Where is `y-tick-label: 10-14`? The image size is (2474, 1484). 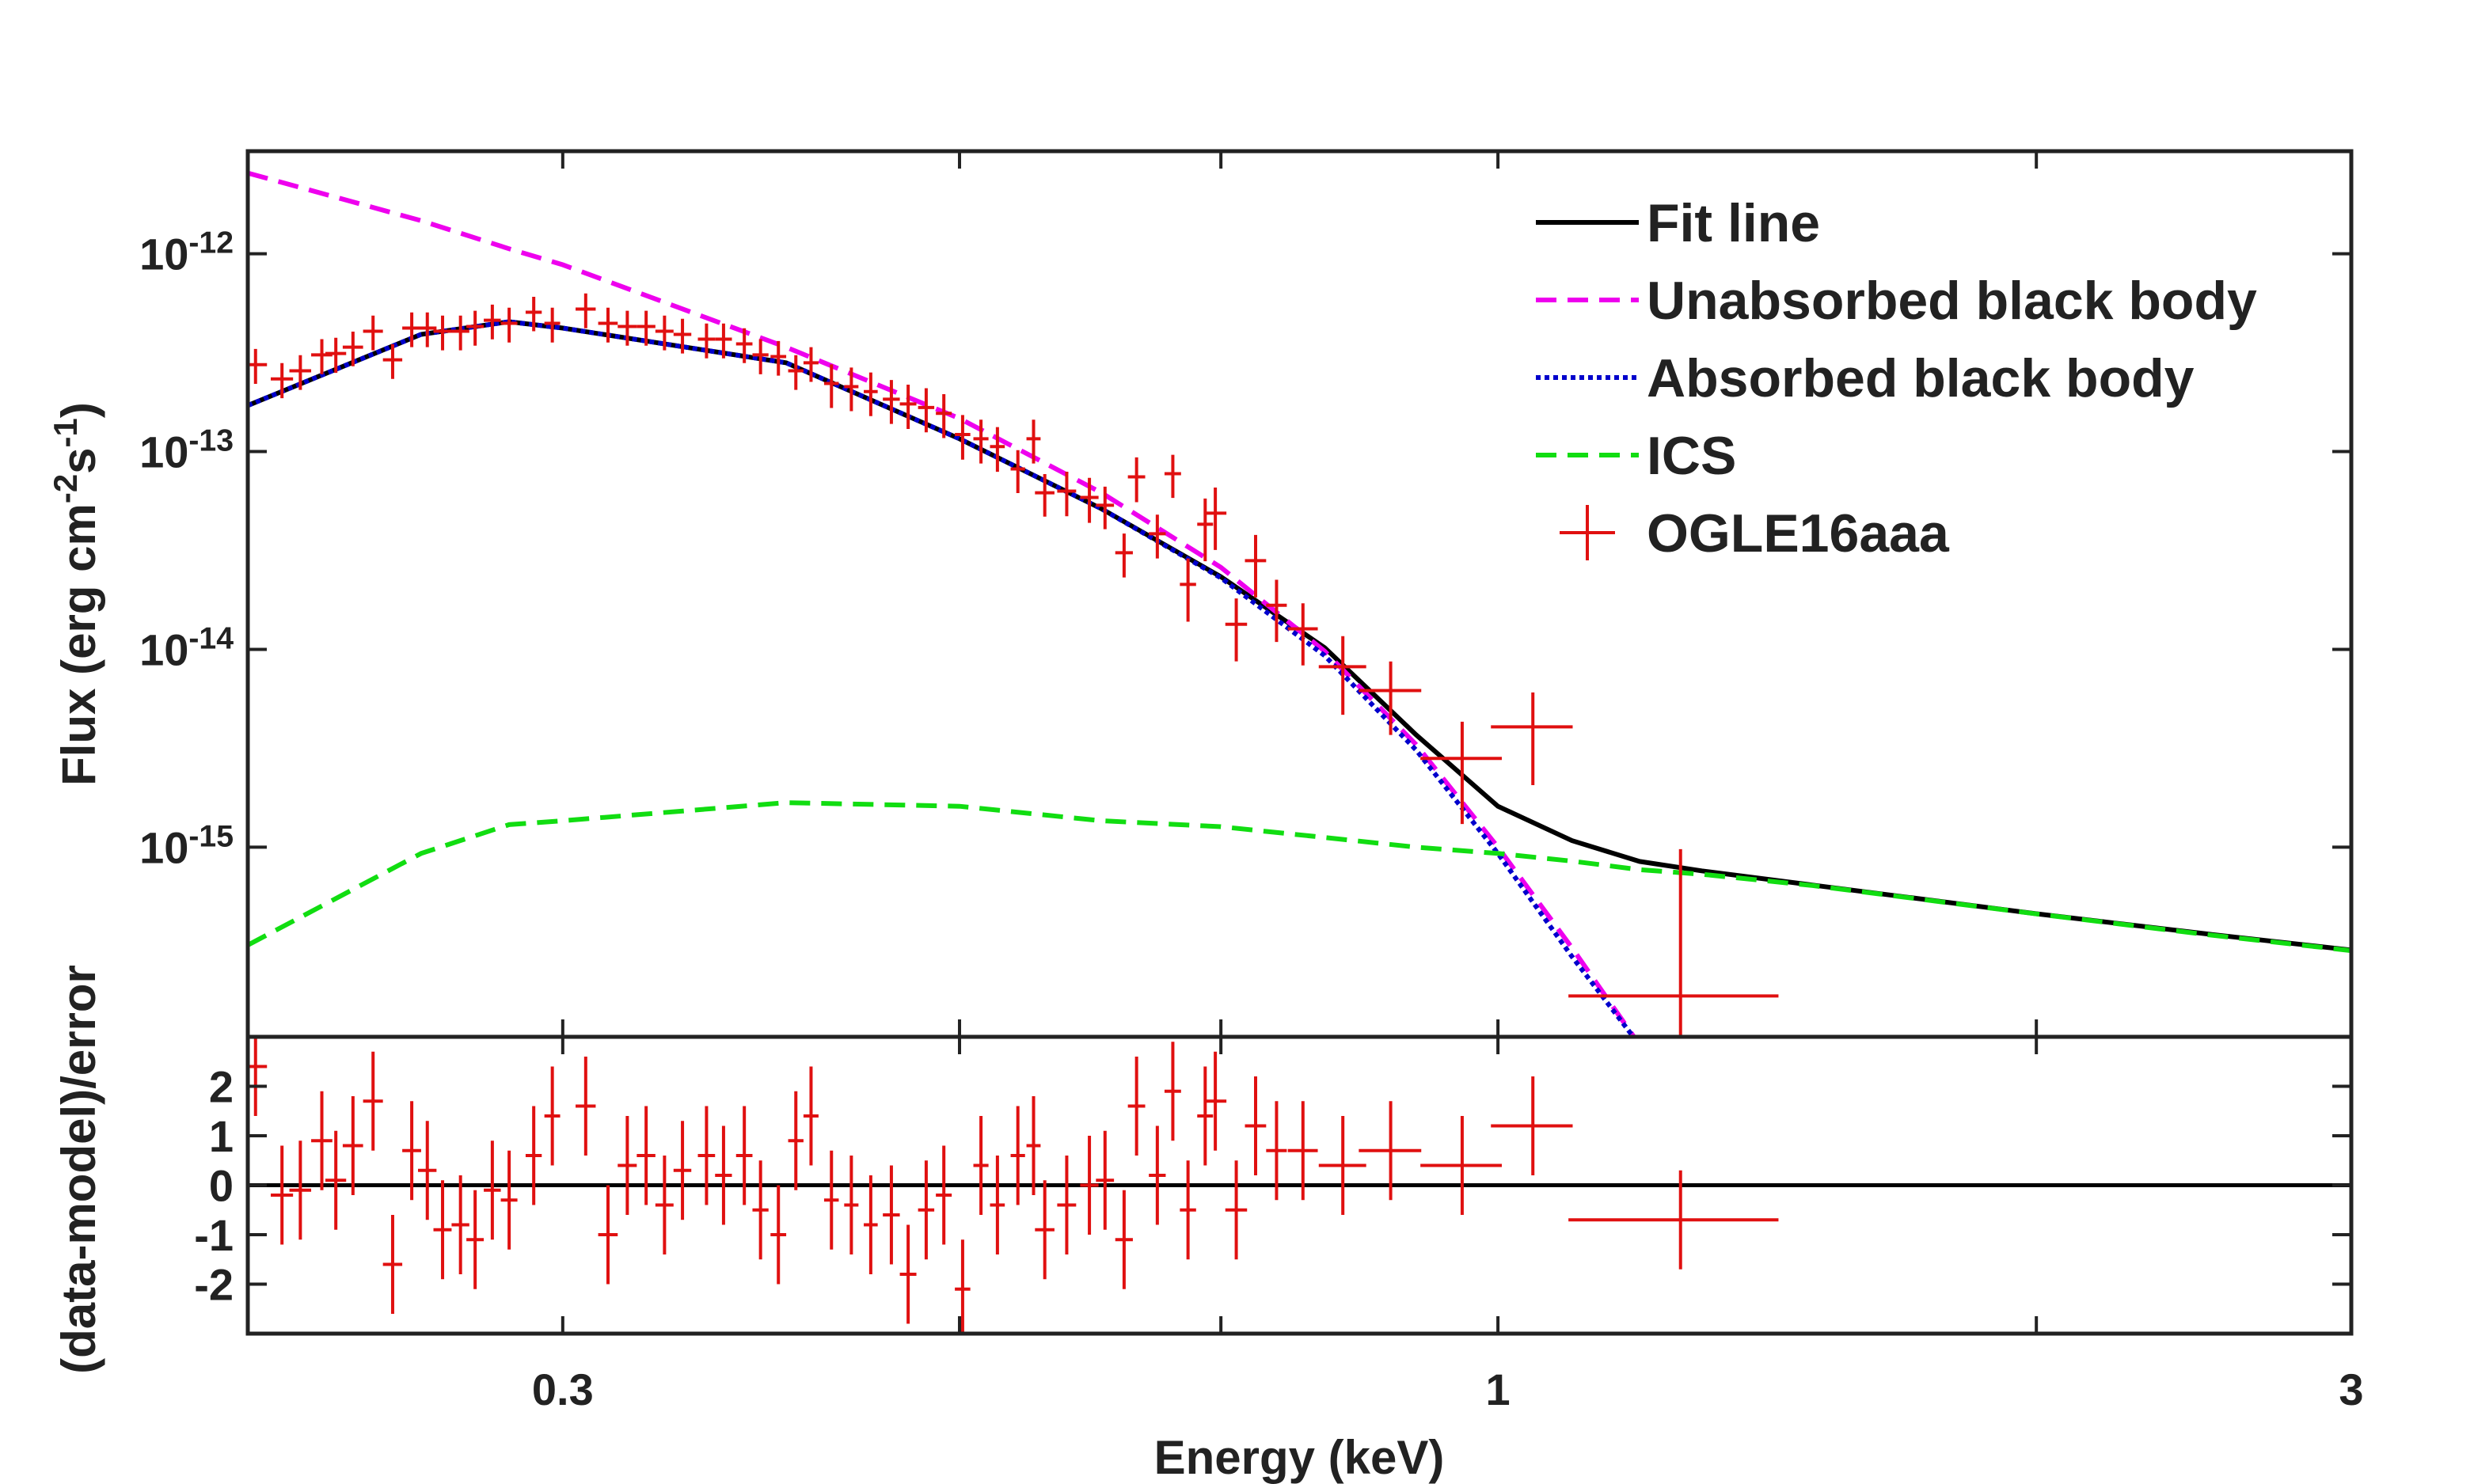
y-tick-label: 10-14 is located at coordinates (187, 648).